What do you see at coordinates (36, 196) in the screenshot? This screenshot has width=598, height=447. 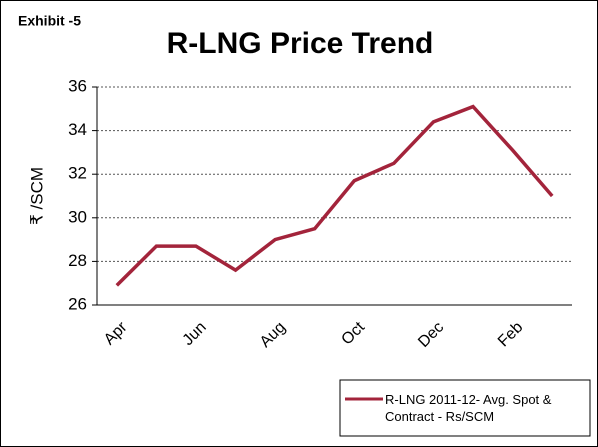 I see `y-axis-label: ₹ /SCM` at bounding box center [36, 196].